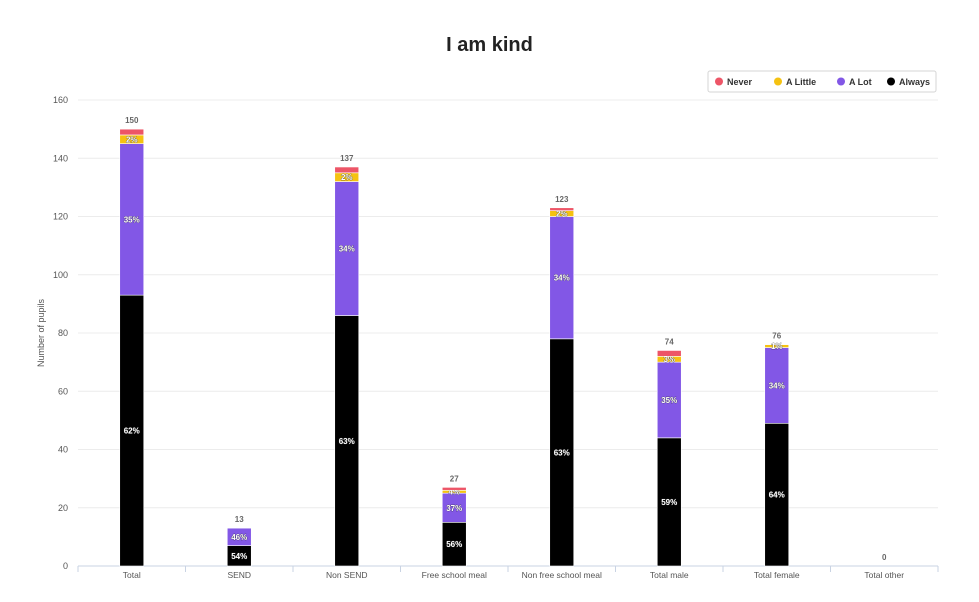 This screenshot has height=602, width=979. What do you see at coordinates (454, 575) in the screenshot?
I see `x-tick-label: Free school meal` at bounding box center [454, 575].